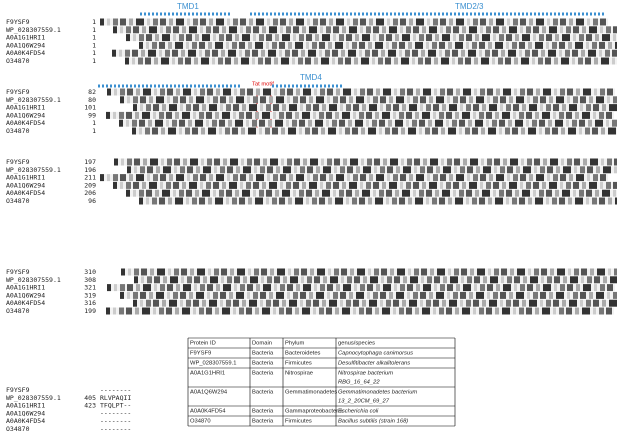 The width and height of the screenshot is (617, 436). I want to click on start-position: 308, so click(90, 280).